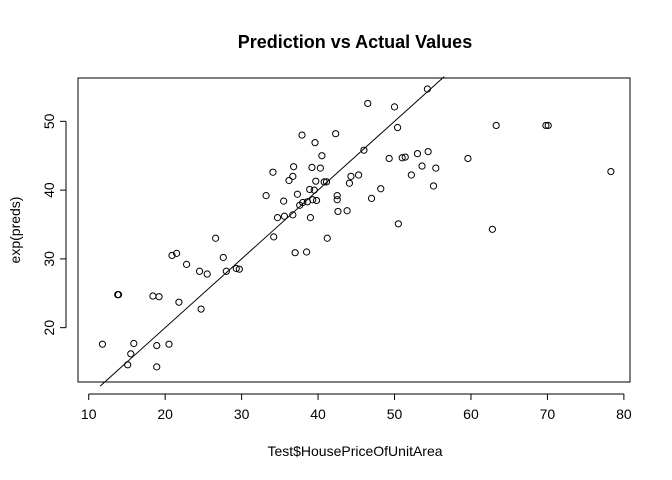 The image size is (672, 480). Describe the element at coordinates (49, 328) in the screenshot. I see `y-tick-label: 20` at that location.